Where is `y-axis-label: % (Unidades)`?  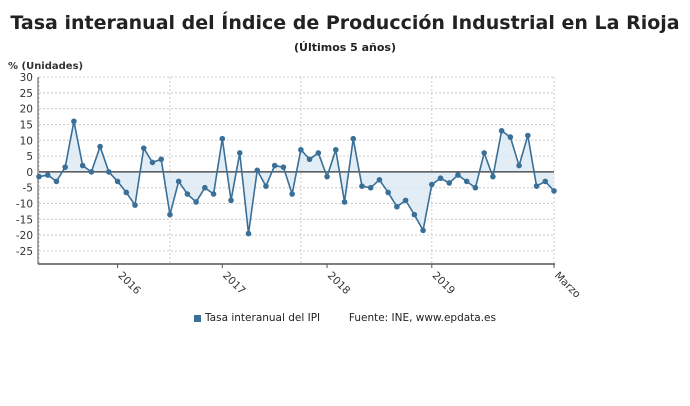
y-axis-label: % (Unidades) is located at coordinates (45, 66).